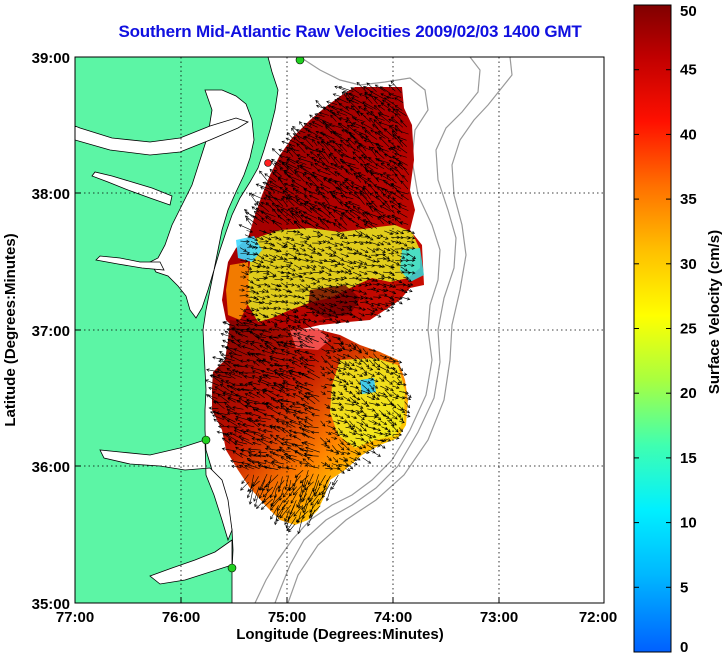  Describe the element at coordinates (688, 393) in the screenshot. I see `colorbar-tick-label: 20` at that location.